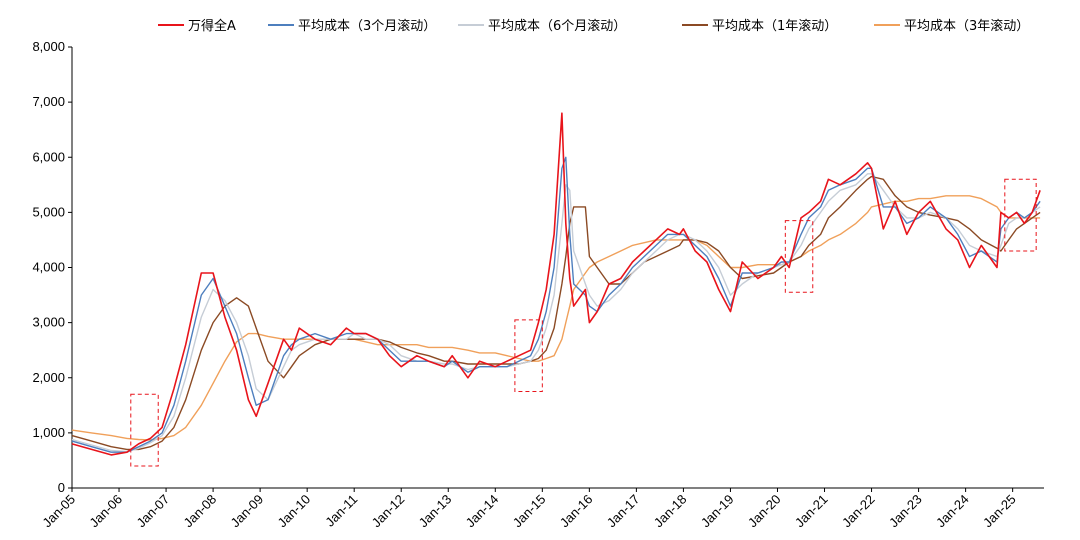 This screenshot has height=540, width=1080. What do you see at coordinates (48, 156) in the screenshot?
I see `y-tick-label: 6,000` at bounding box center [48, 156].